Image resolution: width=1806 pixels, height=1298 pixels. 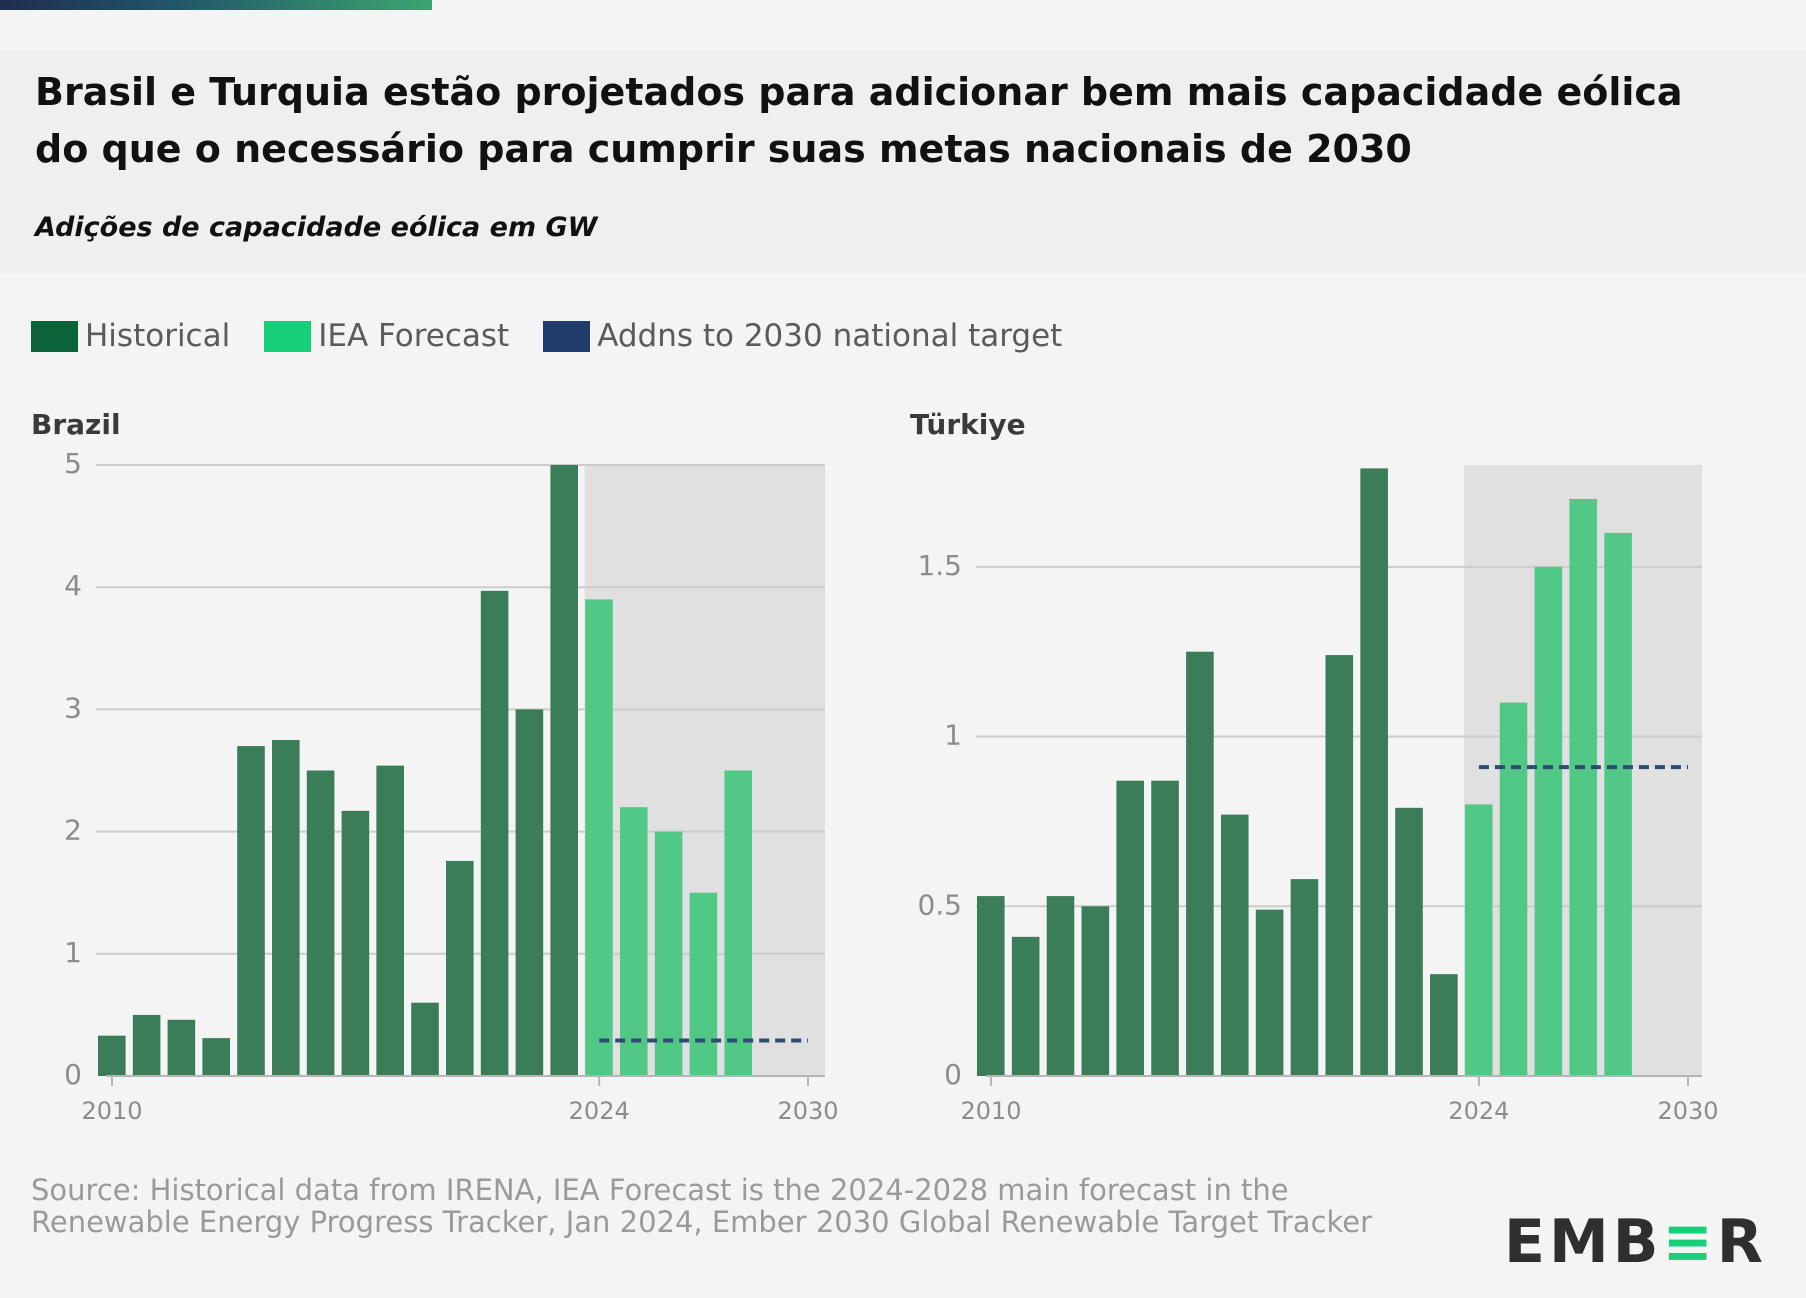 I want to click on bar-1-2024, so click(x=1478, y=940).